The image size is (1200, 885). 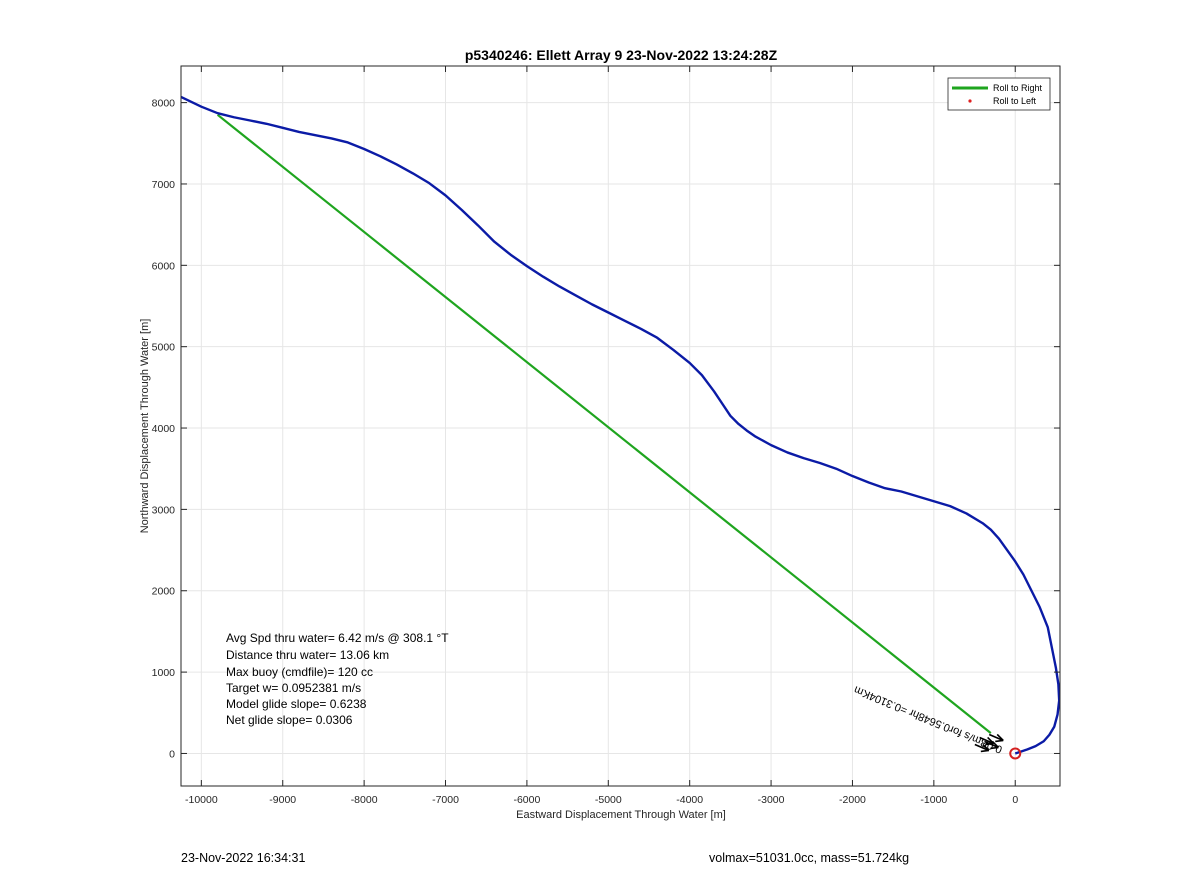 What do you see at coordinates (445, 800) in the screenshot?
I see `x-tick-label: -7000` at bounding box center [445, 800].